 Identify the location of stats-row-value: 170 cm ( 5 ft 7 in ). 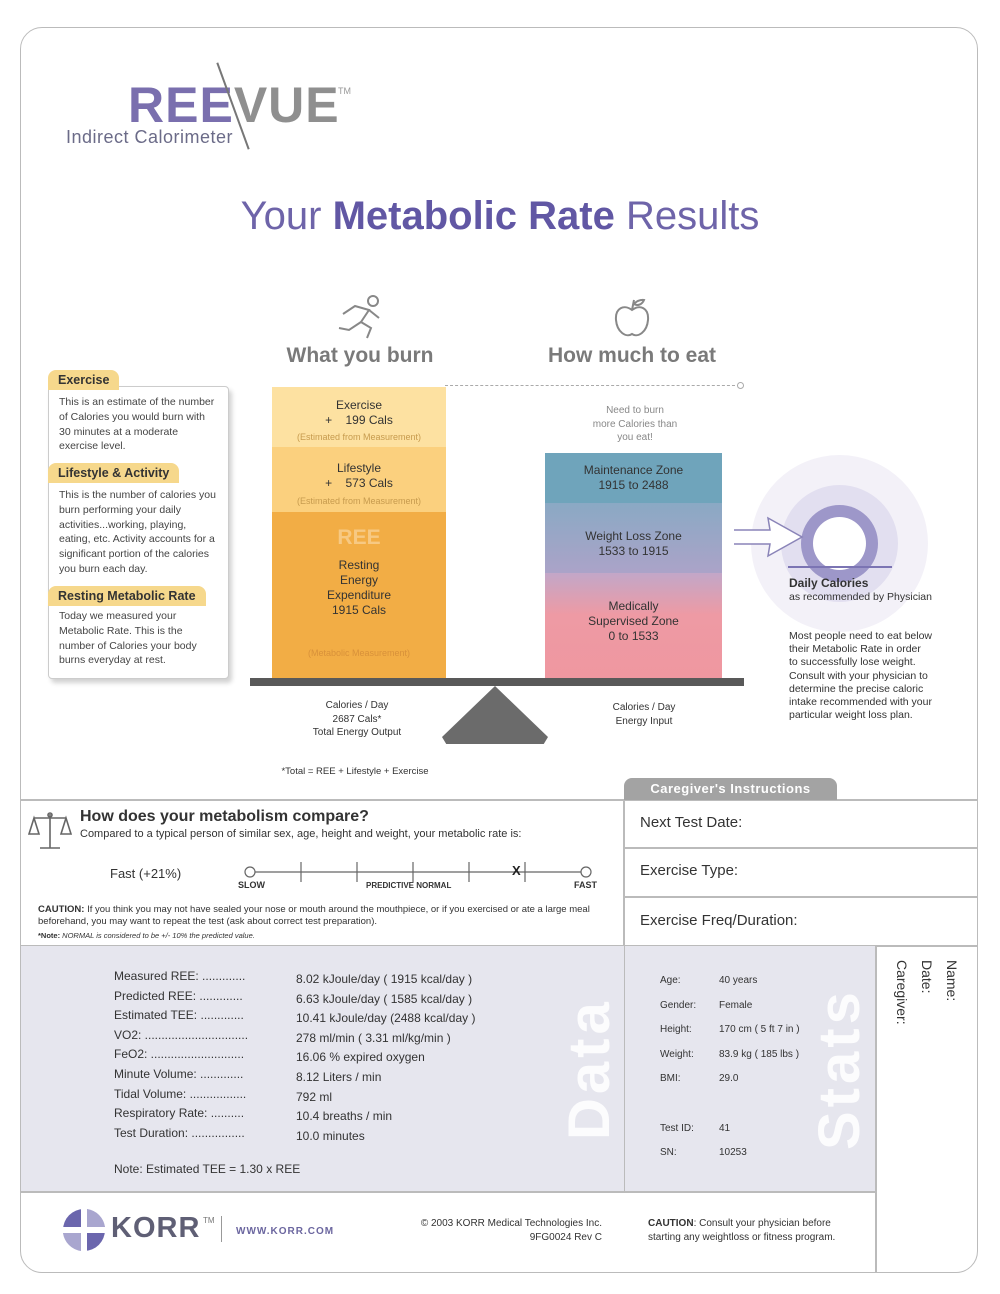
(759, 1029).